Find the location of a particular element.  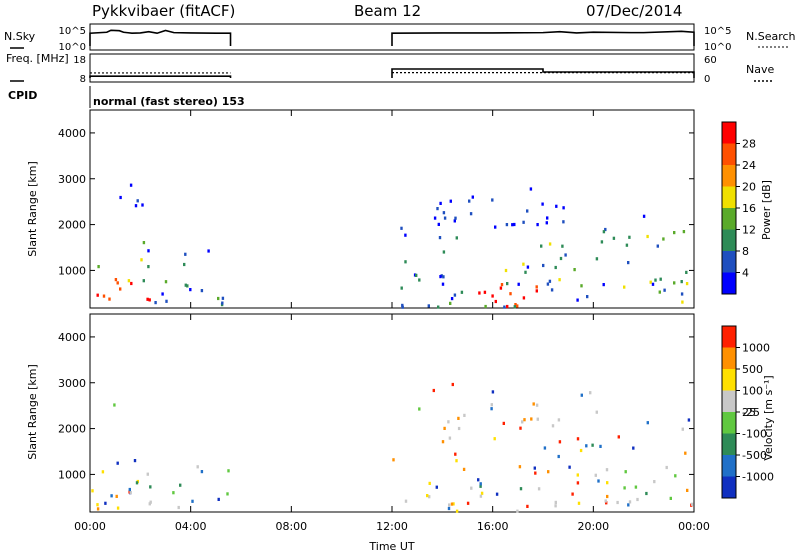

freq-frame is located at coordinates (392, 68).